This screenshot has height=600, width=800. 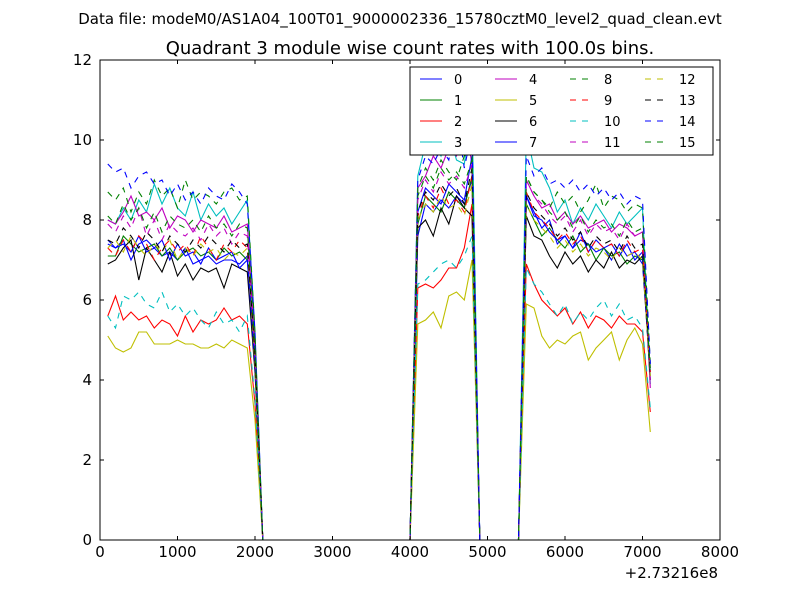 What do you see at coordinates (100, 552) in the screenshot?
I see `x-tick-label: 0` at bounding box center [100, 552].